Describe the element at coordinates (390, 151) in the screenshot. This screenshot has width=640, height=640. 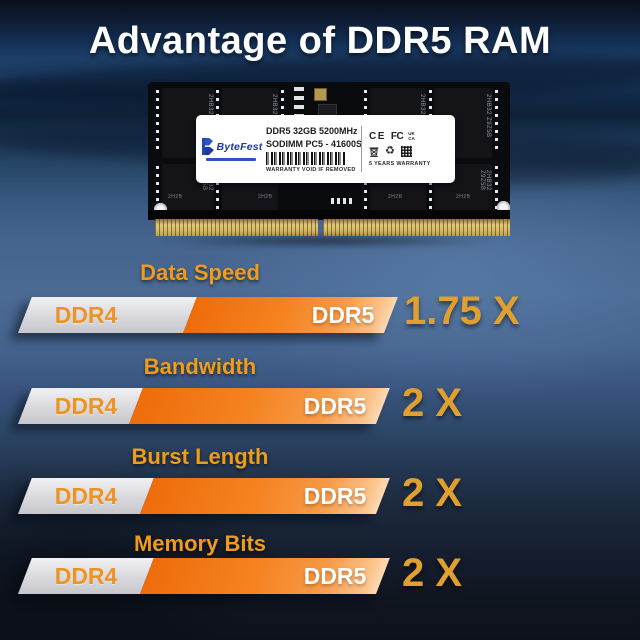
I see `recycle-icon: ♻` at that location.